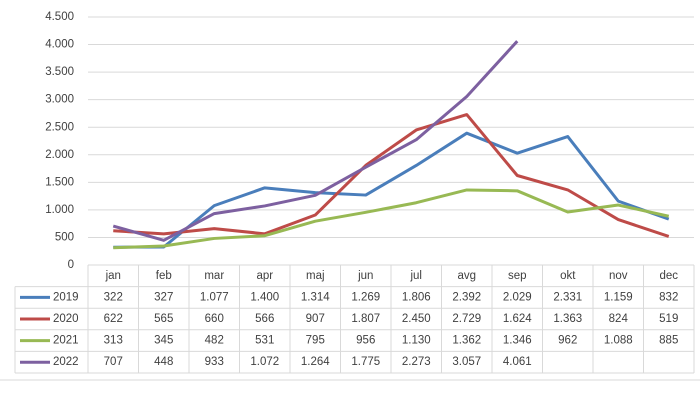 Image resolution: width=700 pixels, height=405 pixels. I want to click on table-value: 1.269, so click(365, 297).